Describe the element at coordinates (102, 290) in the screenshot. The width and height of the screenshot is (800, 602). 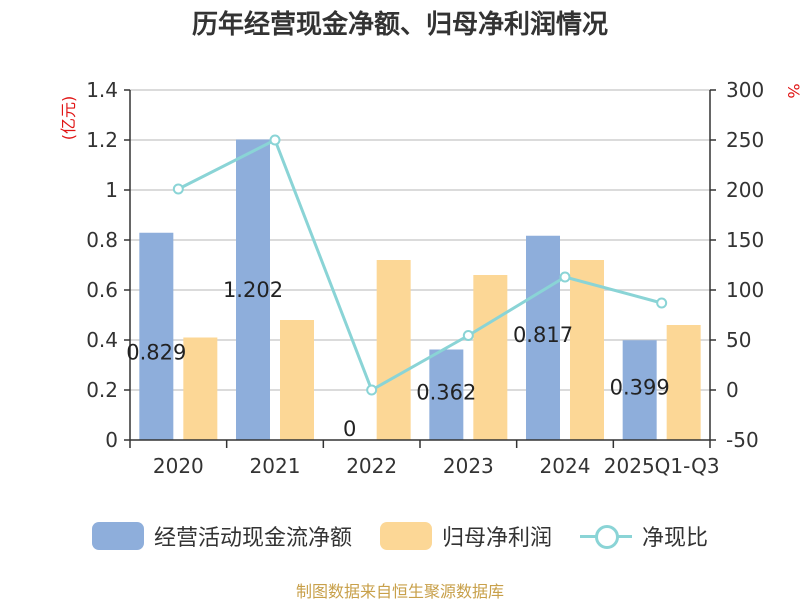
I see `y-left-tick-label: 0.6` at that location.